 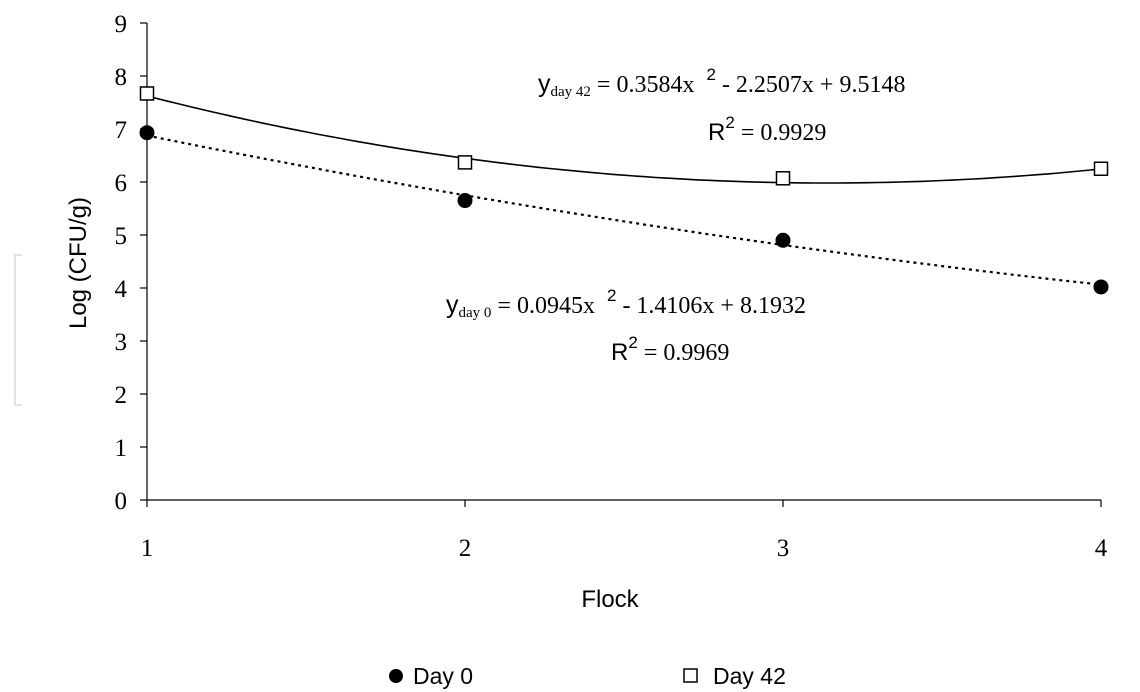 I want to click on y-tick-label: 1, so click(x=121, y=448).